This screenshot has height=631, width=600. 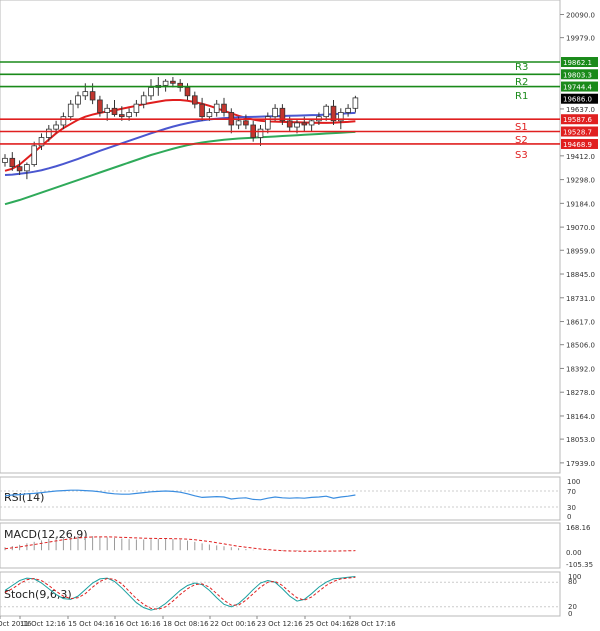 What do you see at coordinates (186, 624) in the screenshot?
I see `time-tick-label: 18 Oct 08:16` at bounding box center [186, 624].